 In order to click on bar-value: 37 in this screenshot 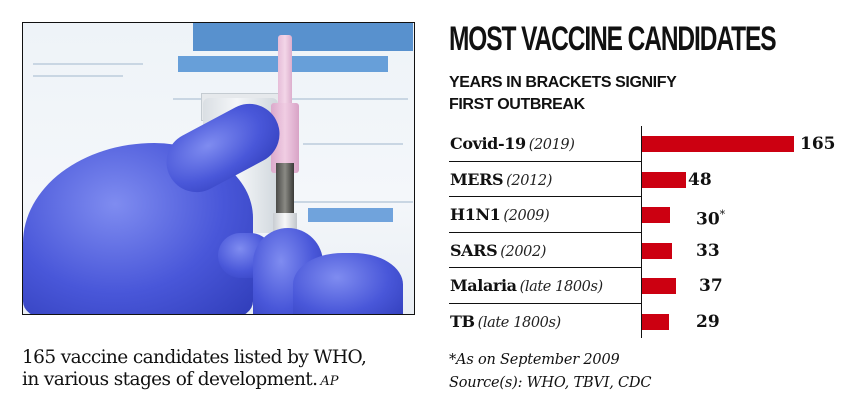, I will do `click(711, 286)`.